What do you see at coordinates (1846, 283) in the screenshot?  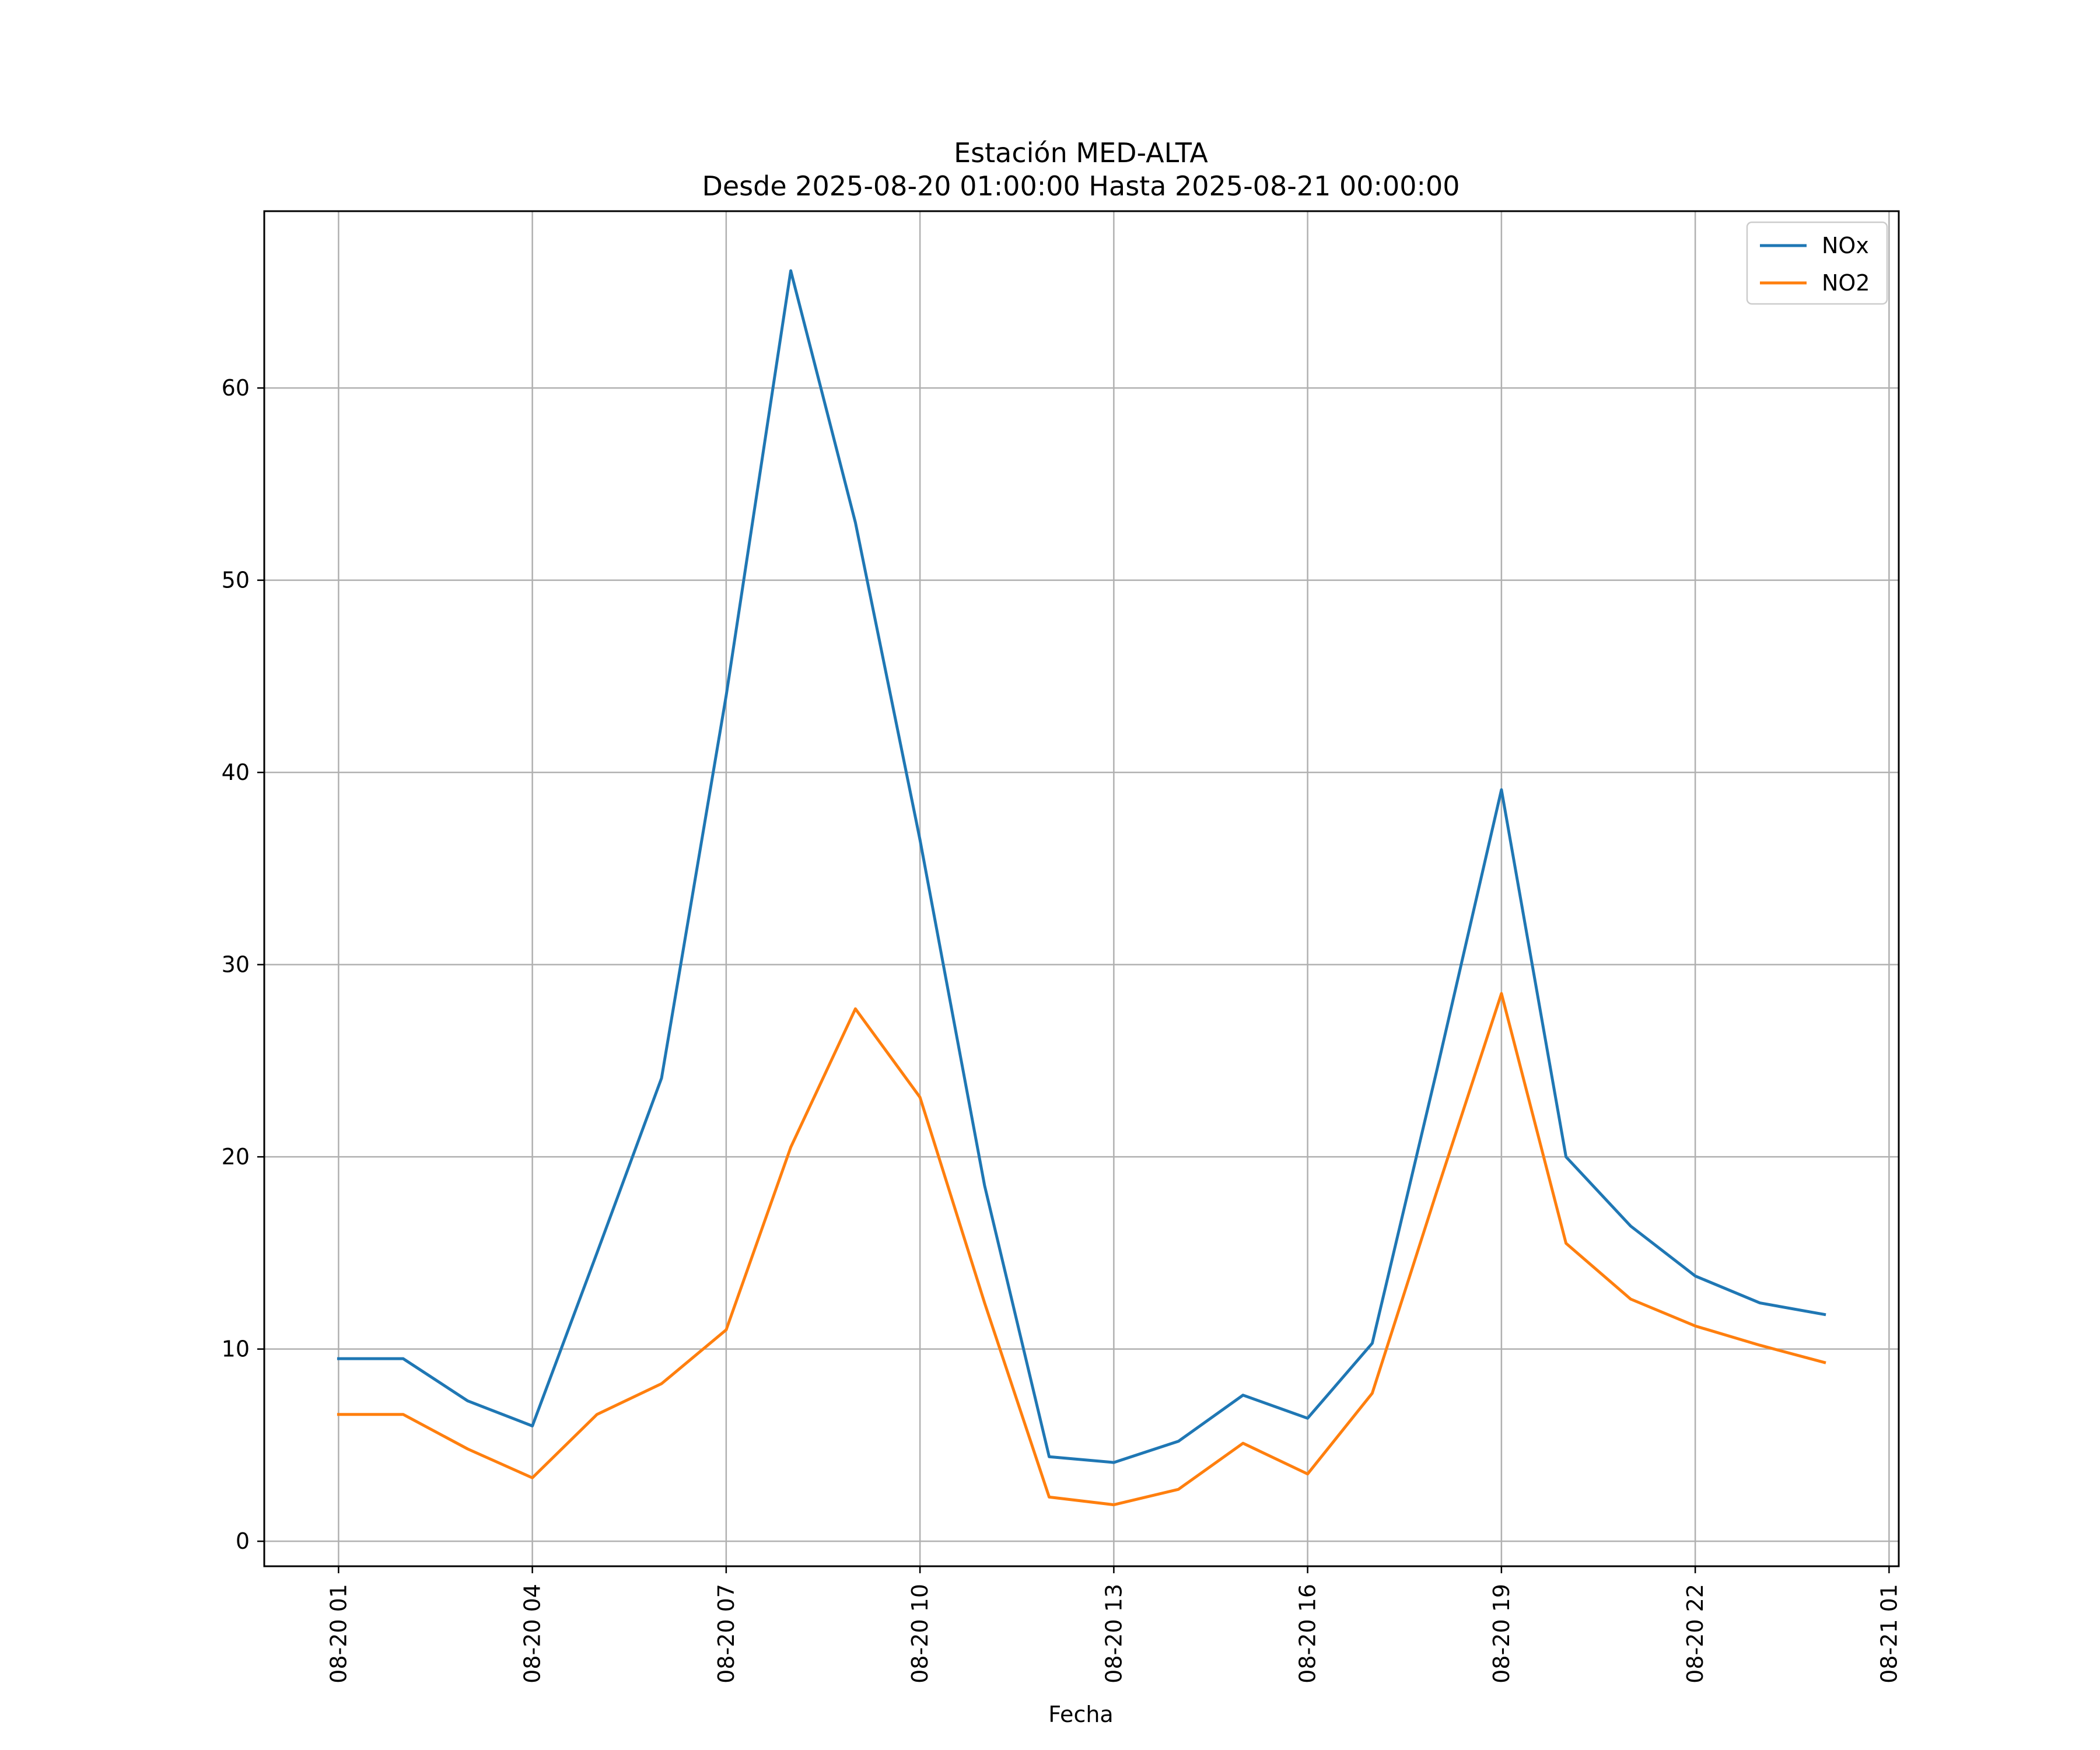 I see `legend-label-no2: NO2` at bounding box center [1846, 283].